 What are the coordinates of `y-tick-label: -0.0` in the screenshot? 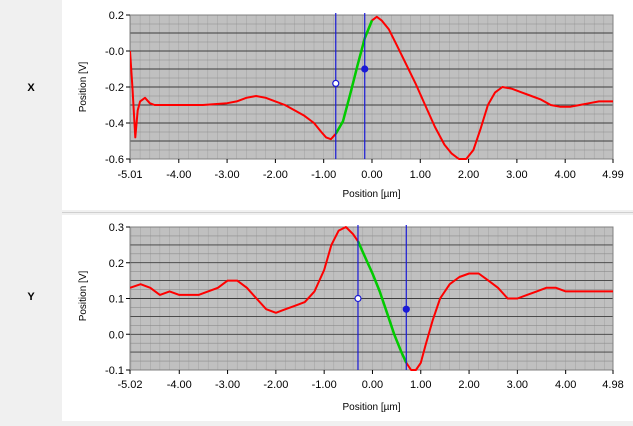 It's located at (114, 52).